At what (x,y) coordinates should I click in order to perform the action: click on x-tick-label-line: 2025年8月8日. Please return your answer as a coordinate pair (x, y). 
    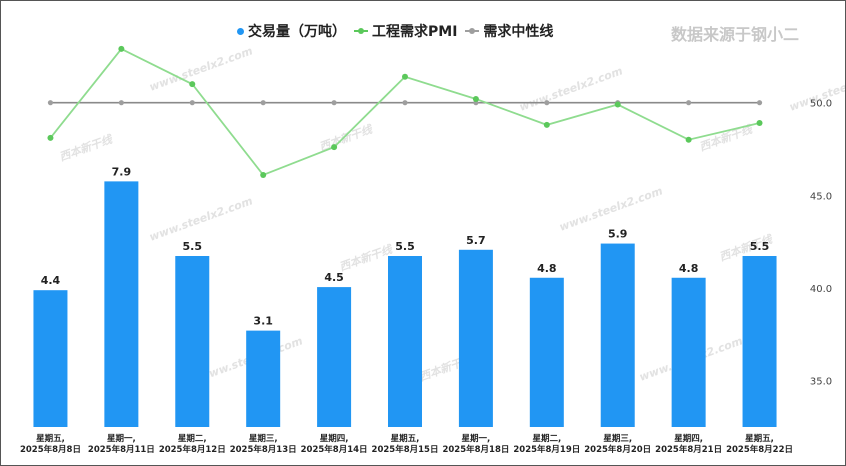
    Looking at the image, I should click on (50, 449).